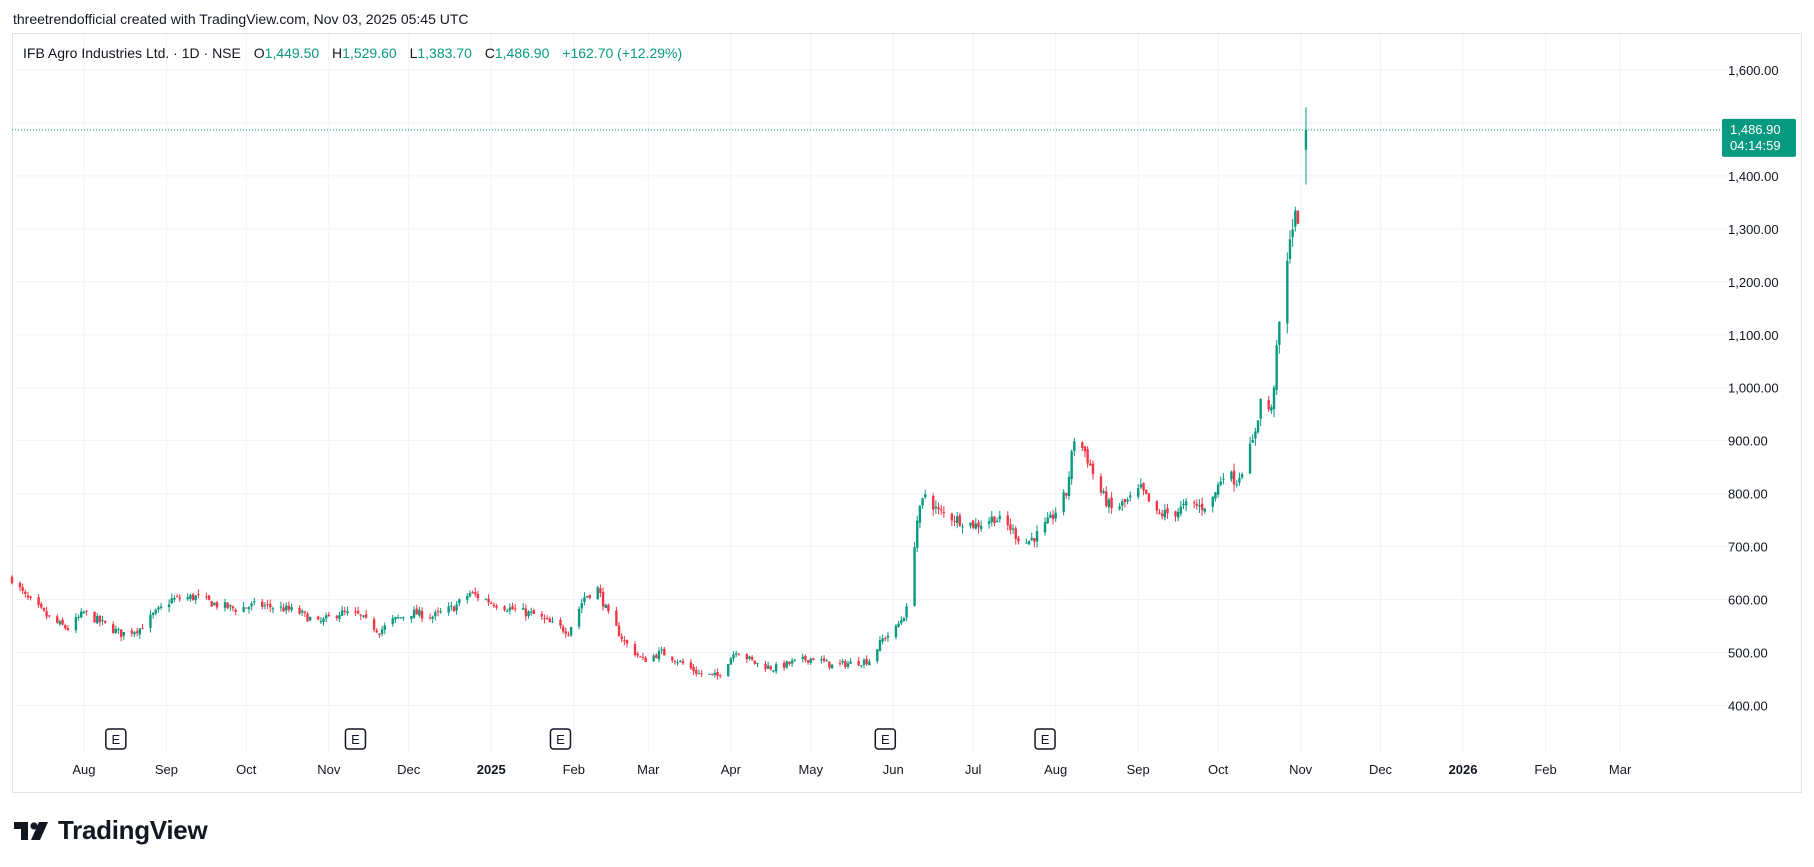  What do you see at coordinates (1753, 282) in the screenshot?
I see `price-axis-label: 1,200.00` at bounding box center [1753, 282].